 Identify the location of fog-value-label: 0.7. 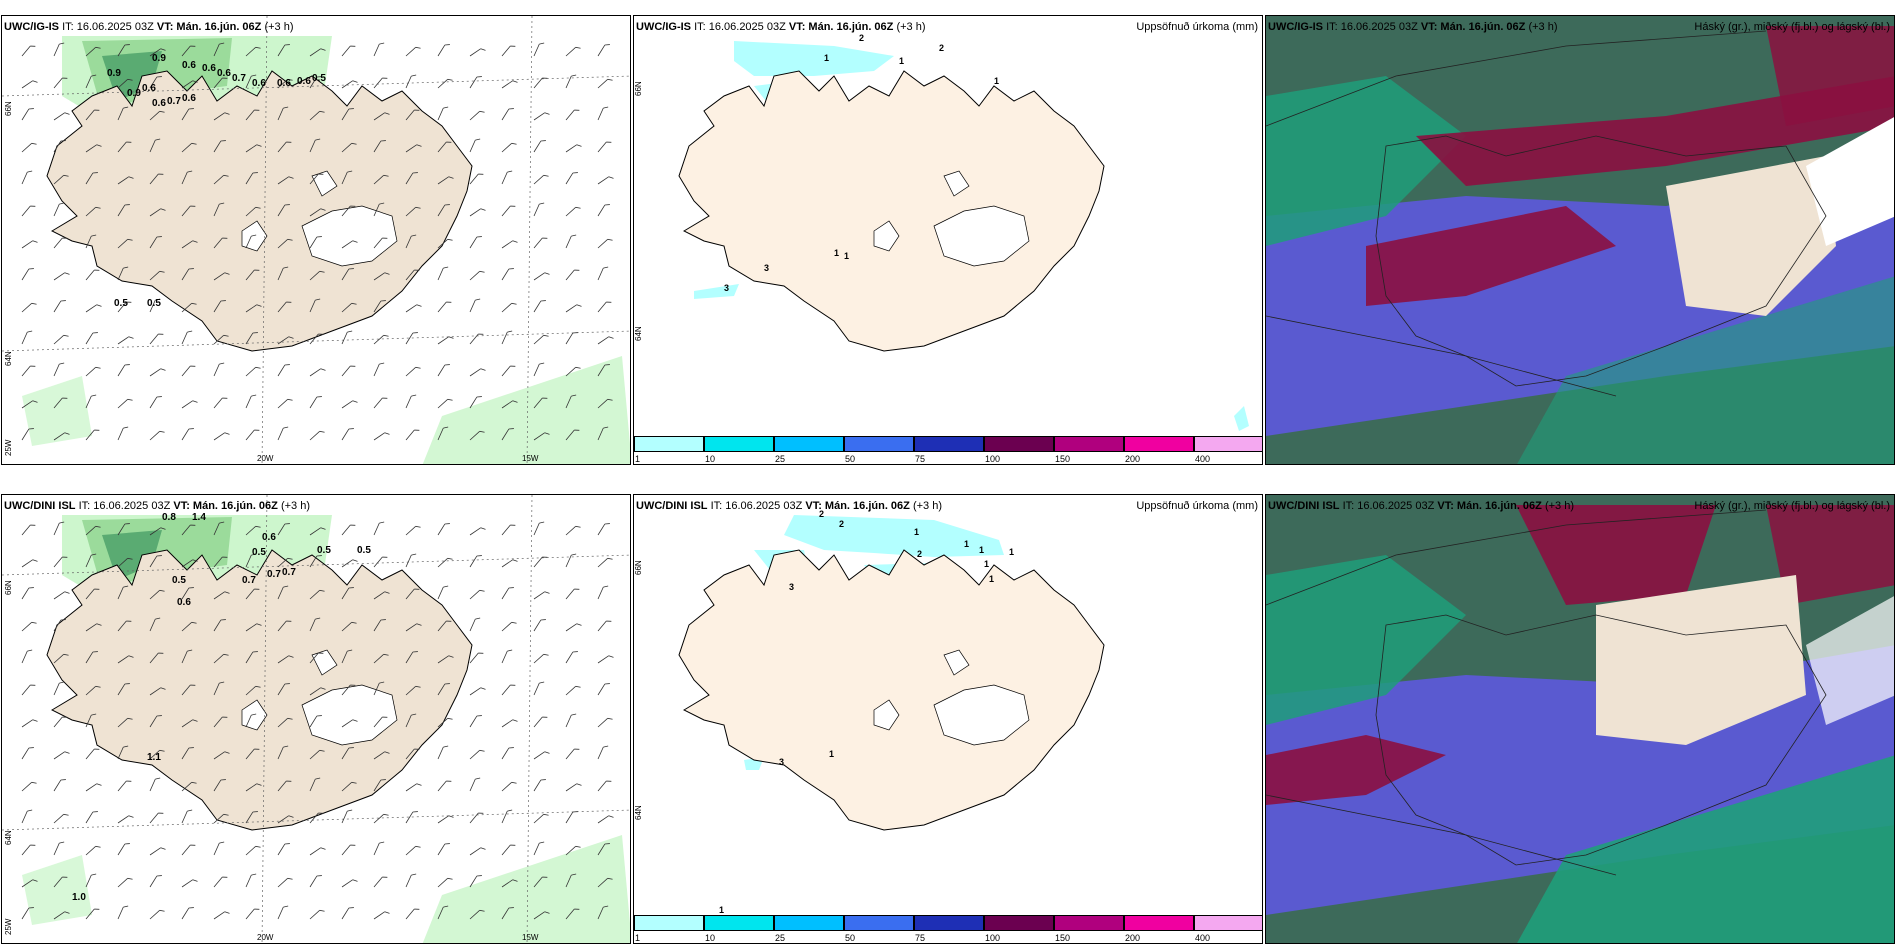
(289, 572).